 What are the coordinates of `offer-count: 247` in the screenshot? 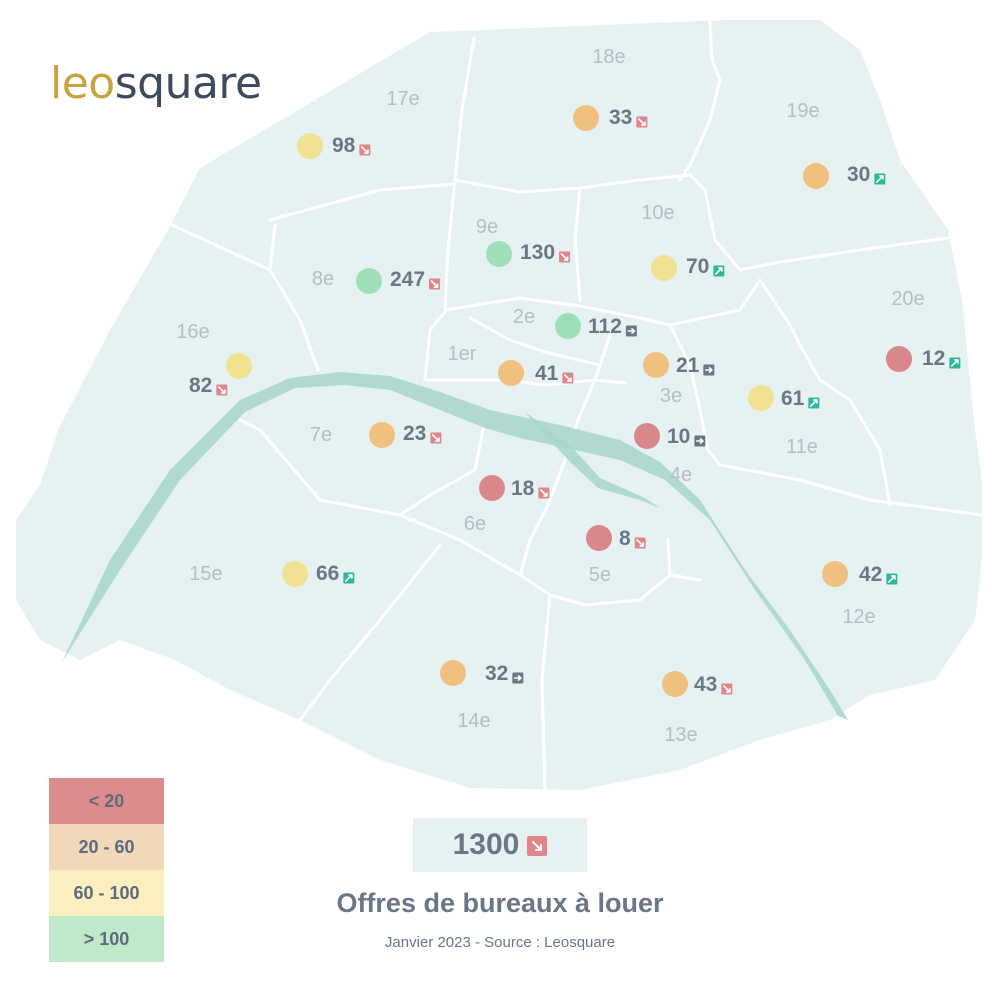 It's located at (407, 279).